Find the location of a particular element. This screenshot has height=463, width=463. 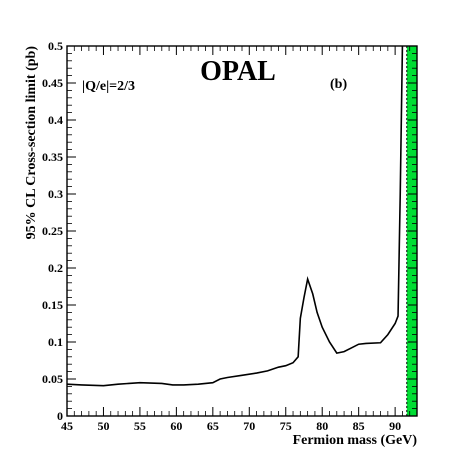

y-tick-label: 0.1 is located at coordinates (55, 342).